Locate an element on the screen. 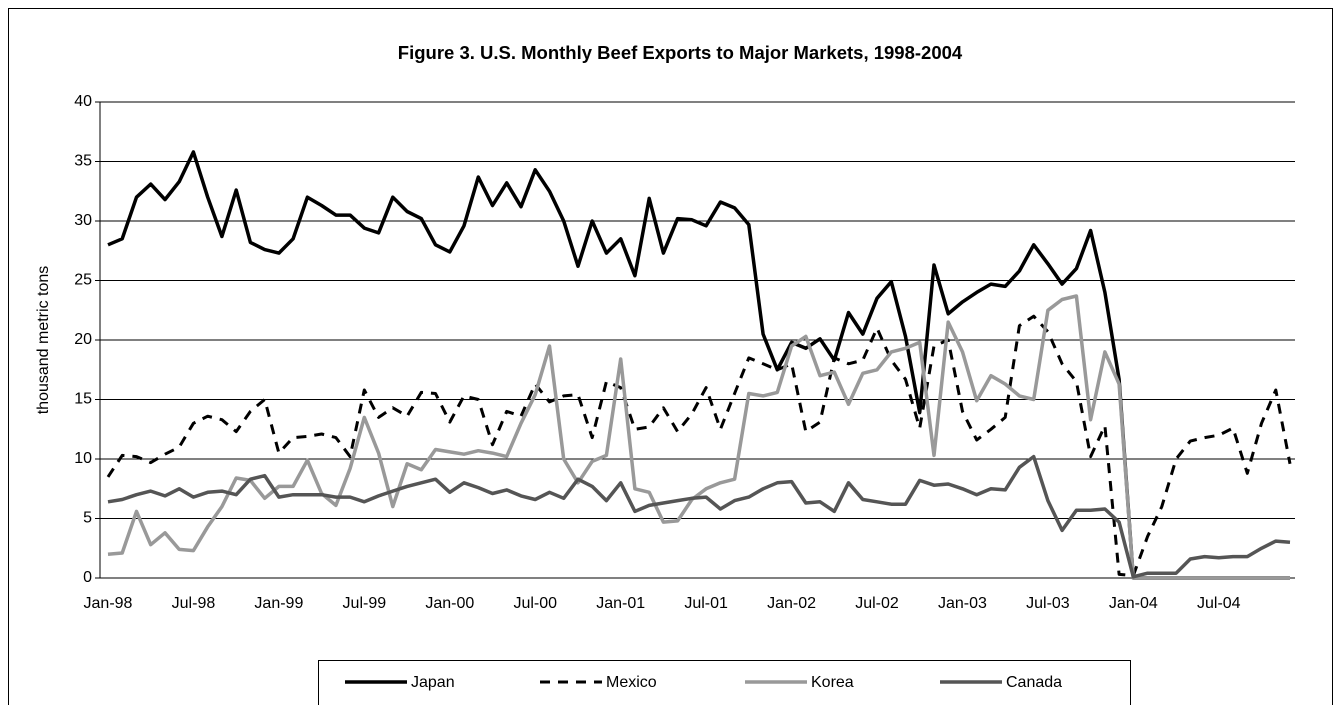 Image resolution: width=1341 pixels, height=705 pixels. y-tick-label: 40 is located at coordinates (83, 101).